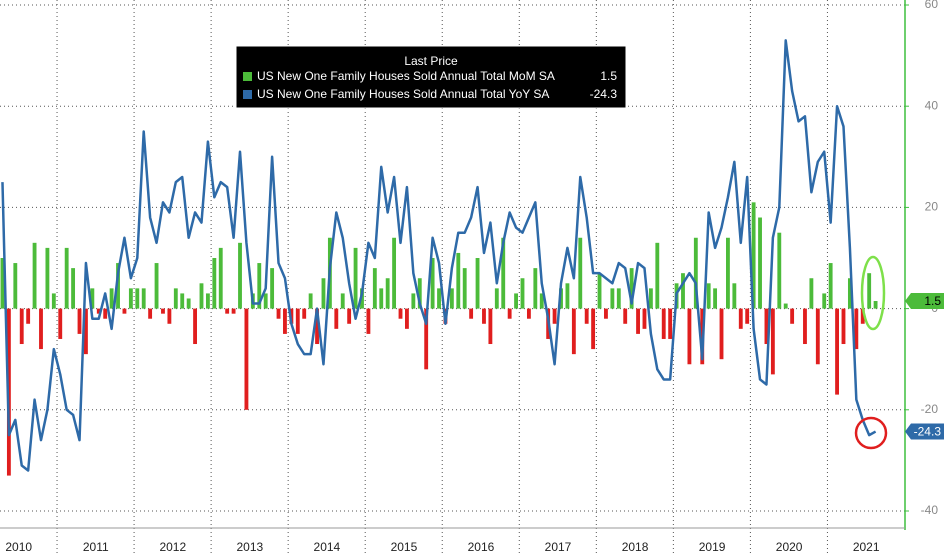 The height and width of the screenshot is (556, 945). Describe the element at coordinates (172, 547) in the screenshot. I see `x-tick-label: 2012` at that location.